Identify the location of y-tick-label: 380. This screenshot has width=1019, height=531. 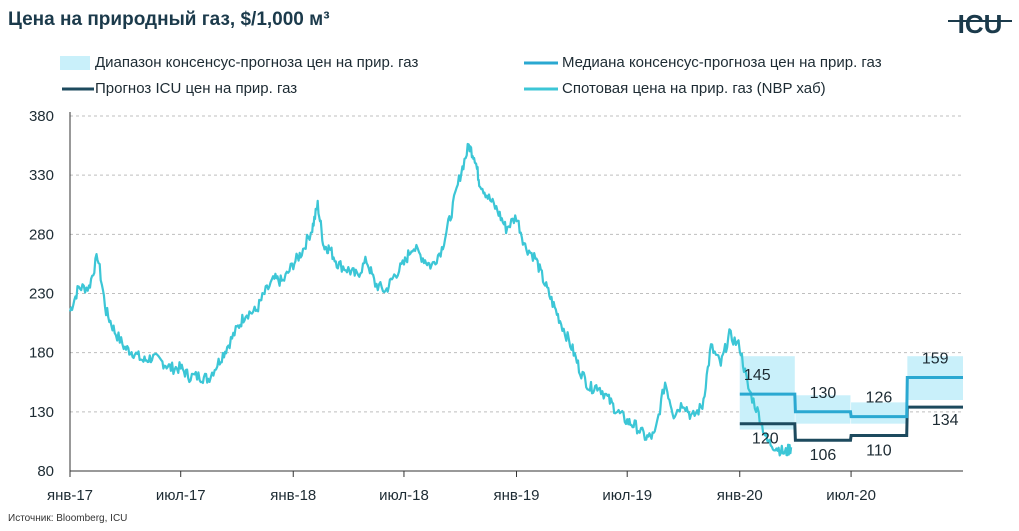
(41, 116).